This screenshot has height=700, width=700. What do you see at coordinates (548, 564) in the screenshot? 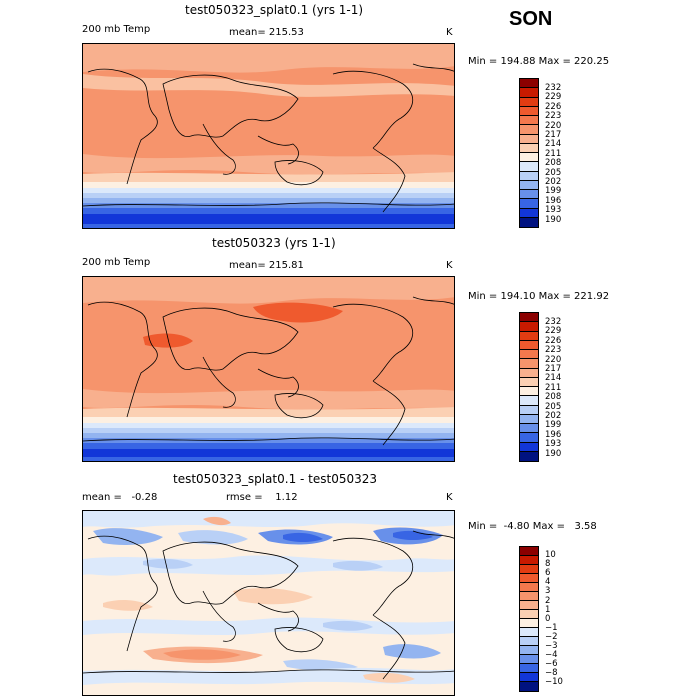
I see `colorbar-label: 8` at bounding box center [548, 564].